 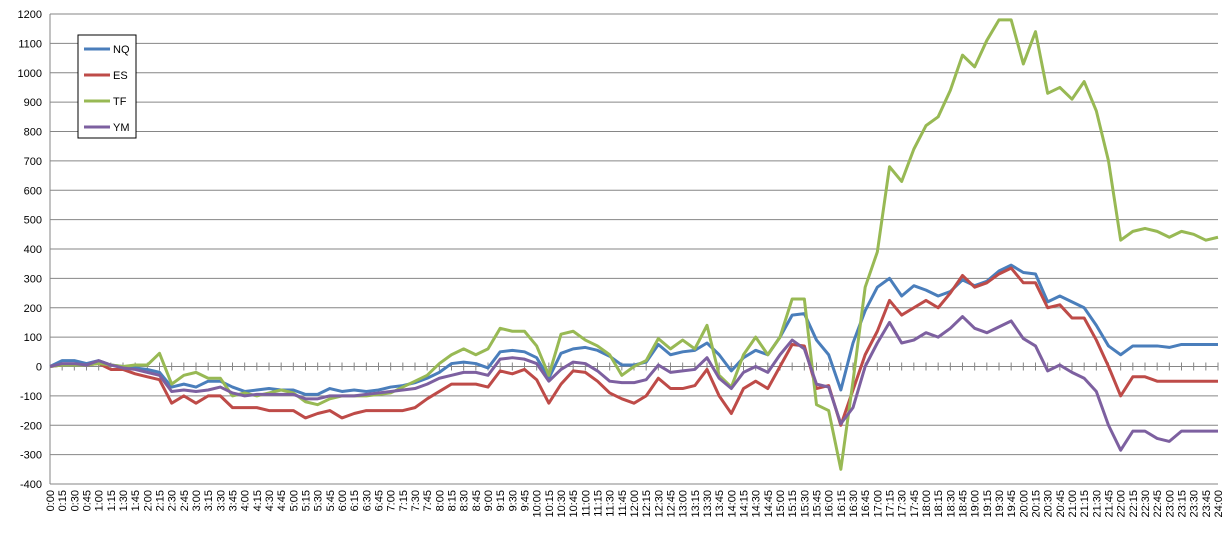 I want to click on x-tick-label: 17:30, so click(x=903, y=504).